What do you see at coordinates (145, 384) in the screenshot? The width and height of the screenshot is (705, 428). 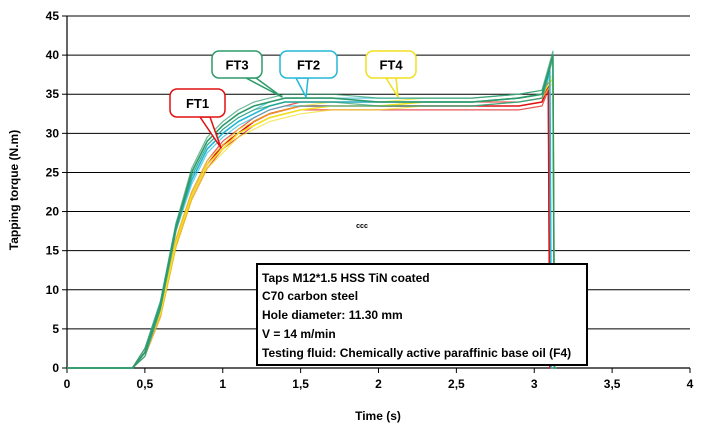 I see `x-tick-label: 0,5` at bounding box center [145, 384].